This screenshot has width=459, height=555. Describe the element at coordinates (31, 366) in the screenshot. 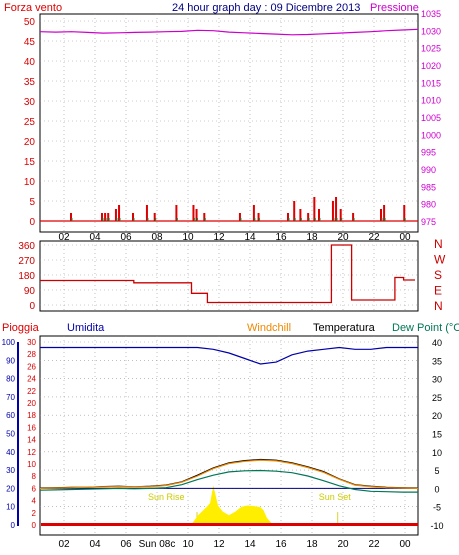

I see `rain-tick-label: 26` at that location.